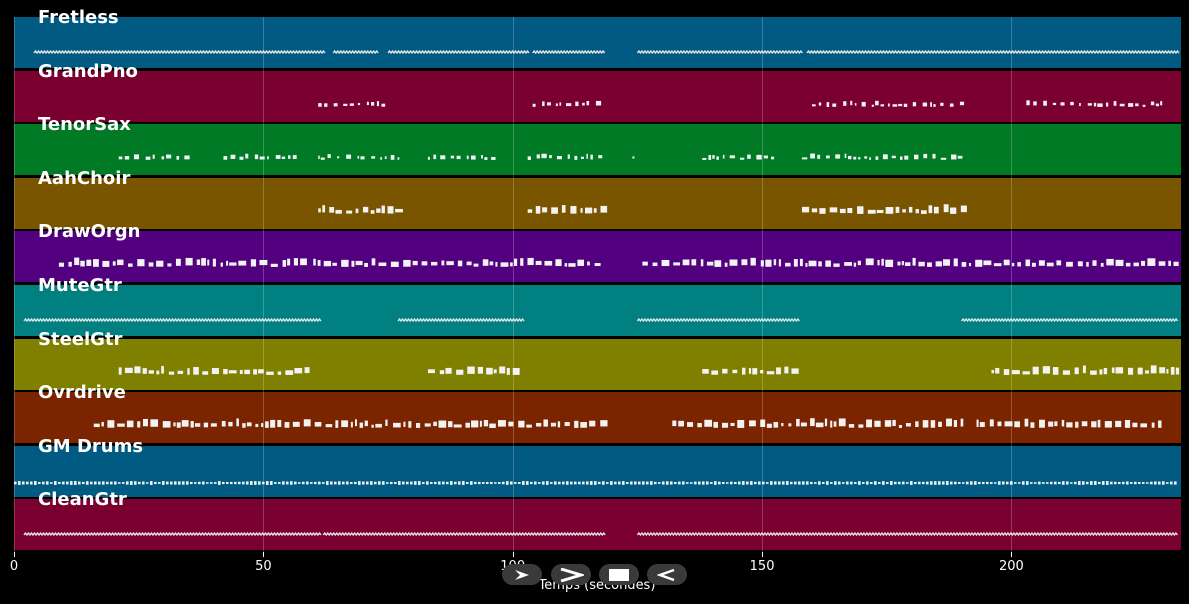 Image resolution: width=1189 pixels, height=604 pixels. Describe the element at coordinates (80, 285) in the screenshot. I see `track-label: MuteGtr` at that location.